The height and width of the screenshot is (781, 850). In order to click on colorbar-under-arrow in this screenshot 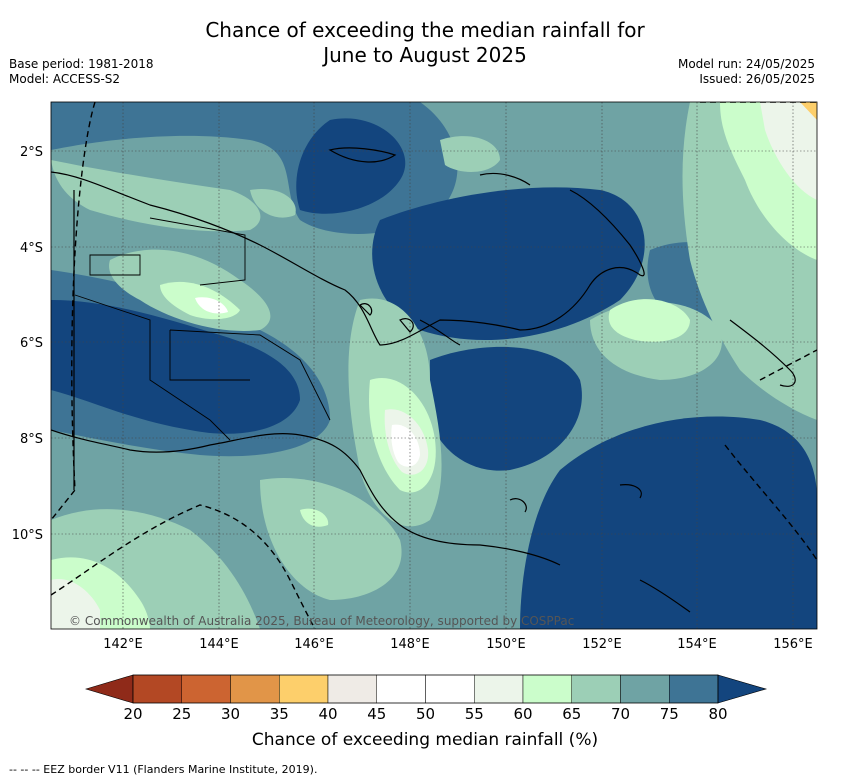, I will do `click(109, 689)`.